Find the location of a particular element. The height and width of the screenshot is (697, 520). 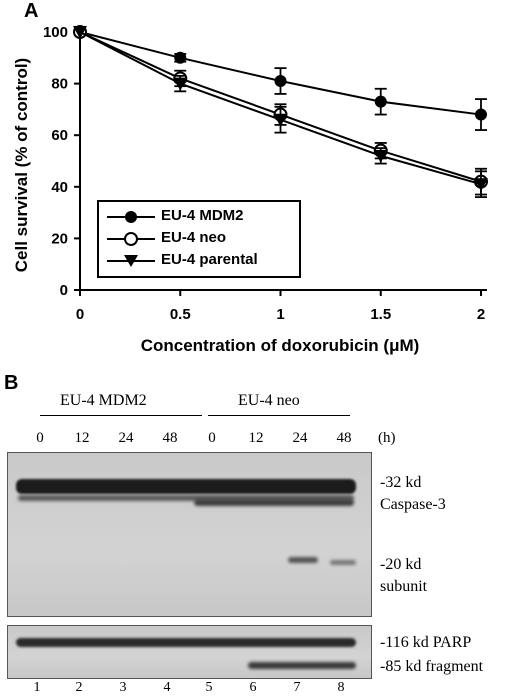

blot-parp is located at coordinates (189, 652).